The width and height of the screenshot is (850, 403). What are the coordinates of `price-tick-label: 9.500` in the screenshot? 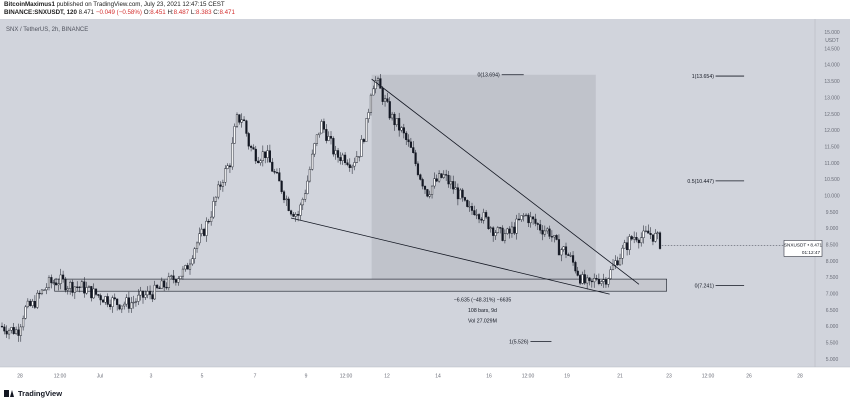 It's located at (832, 213).